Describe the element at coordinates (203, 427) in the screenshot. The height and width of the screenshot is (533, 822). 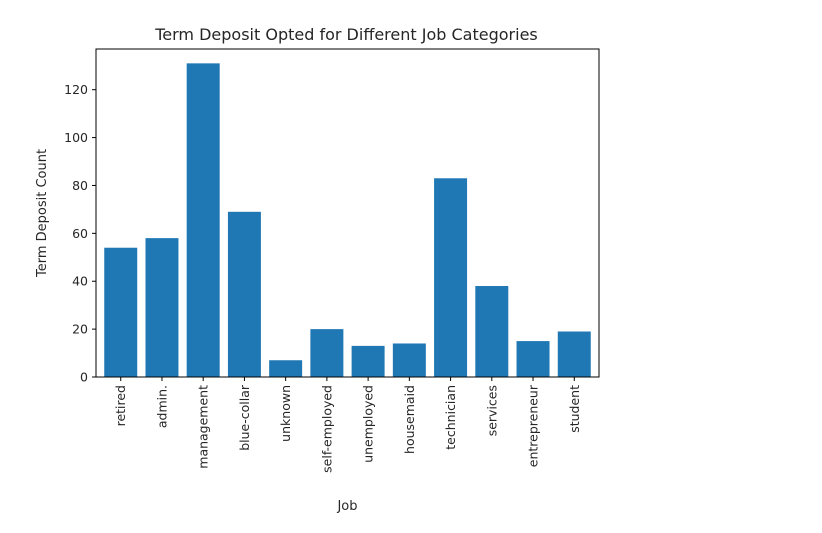
I see `x-tick-label: management` at that location.